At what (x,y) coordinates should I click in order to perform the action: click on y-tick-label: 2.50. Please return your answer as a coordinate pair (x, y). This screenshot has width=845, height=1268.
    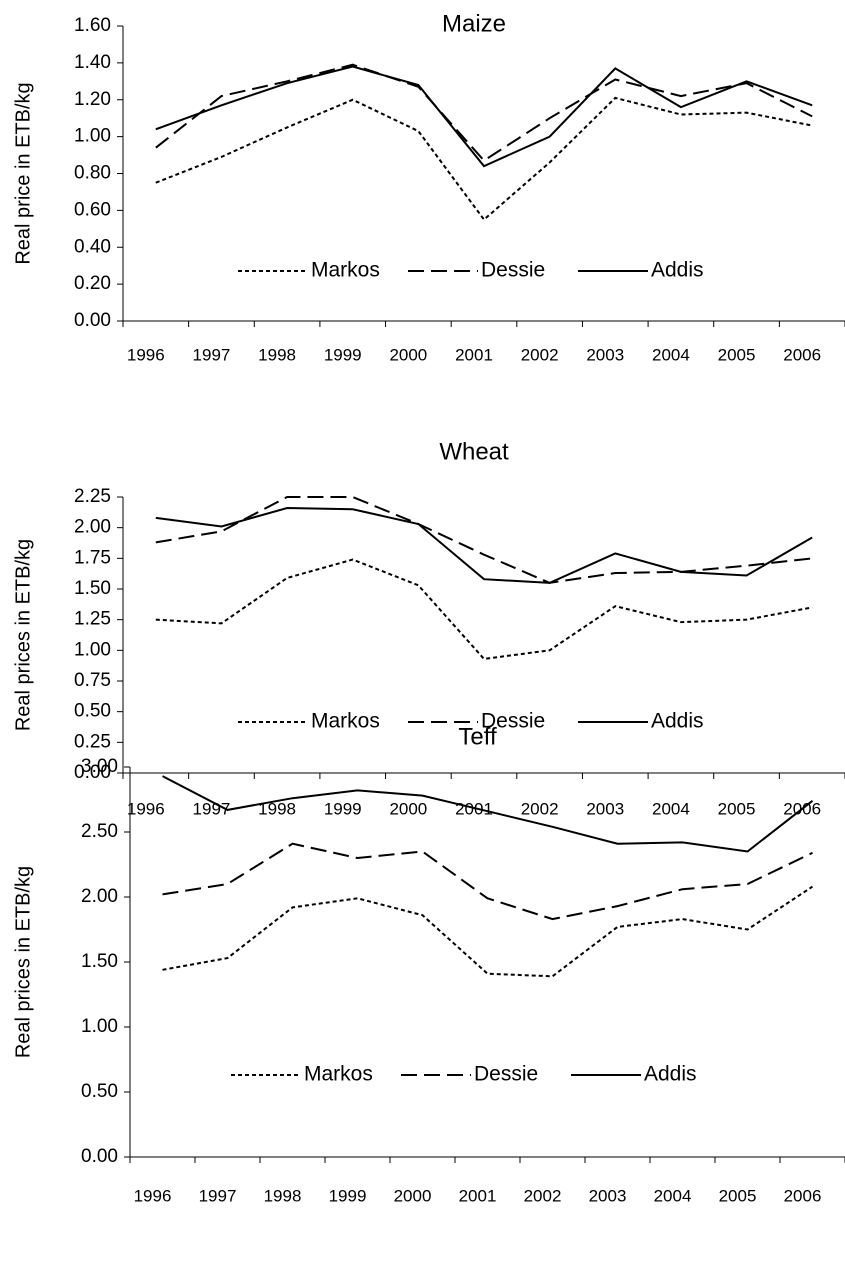
    Looking at the image, I should click on (99, 831).